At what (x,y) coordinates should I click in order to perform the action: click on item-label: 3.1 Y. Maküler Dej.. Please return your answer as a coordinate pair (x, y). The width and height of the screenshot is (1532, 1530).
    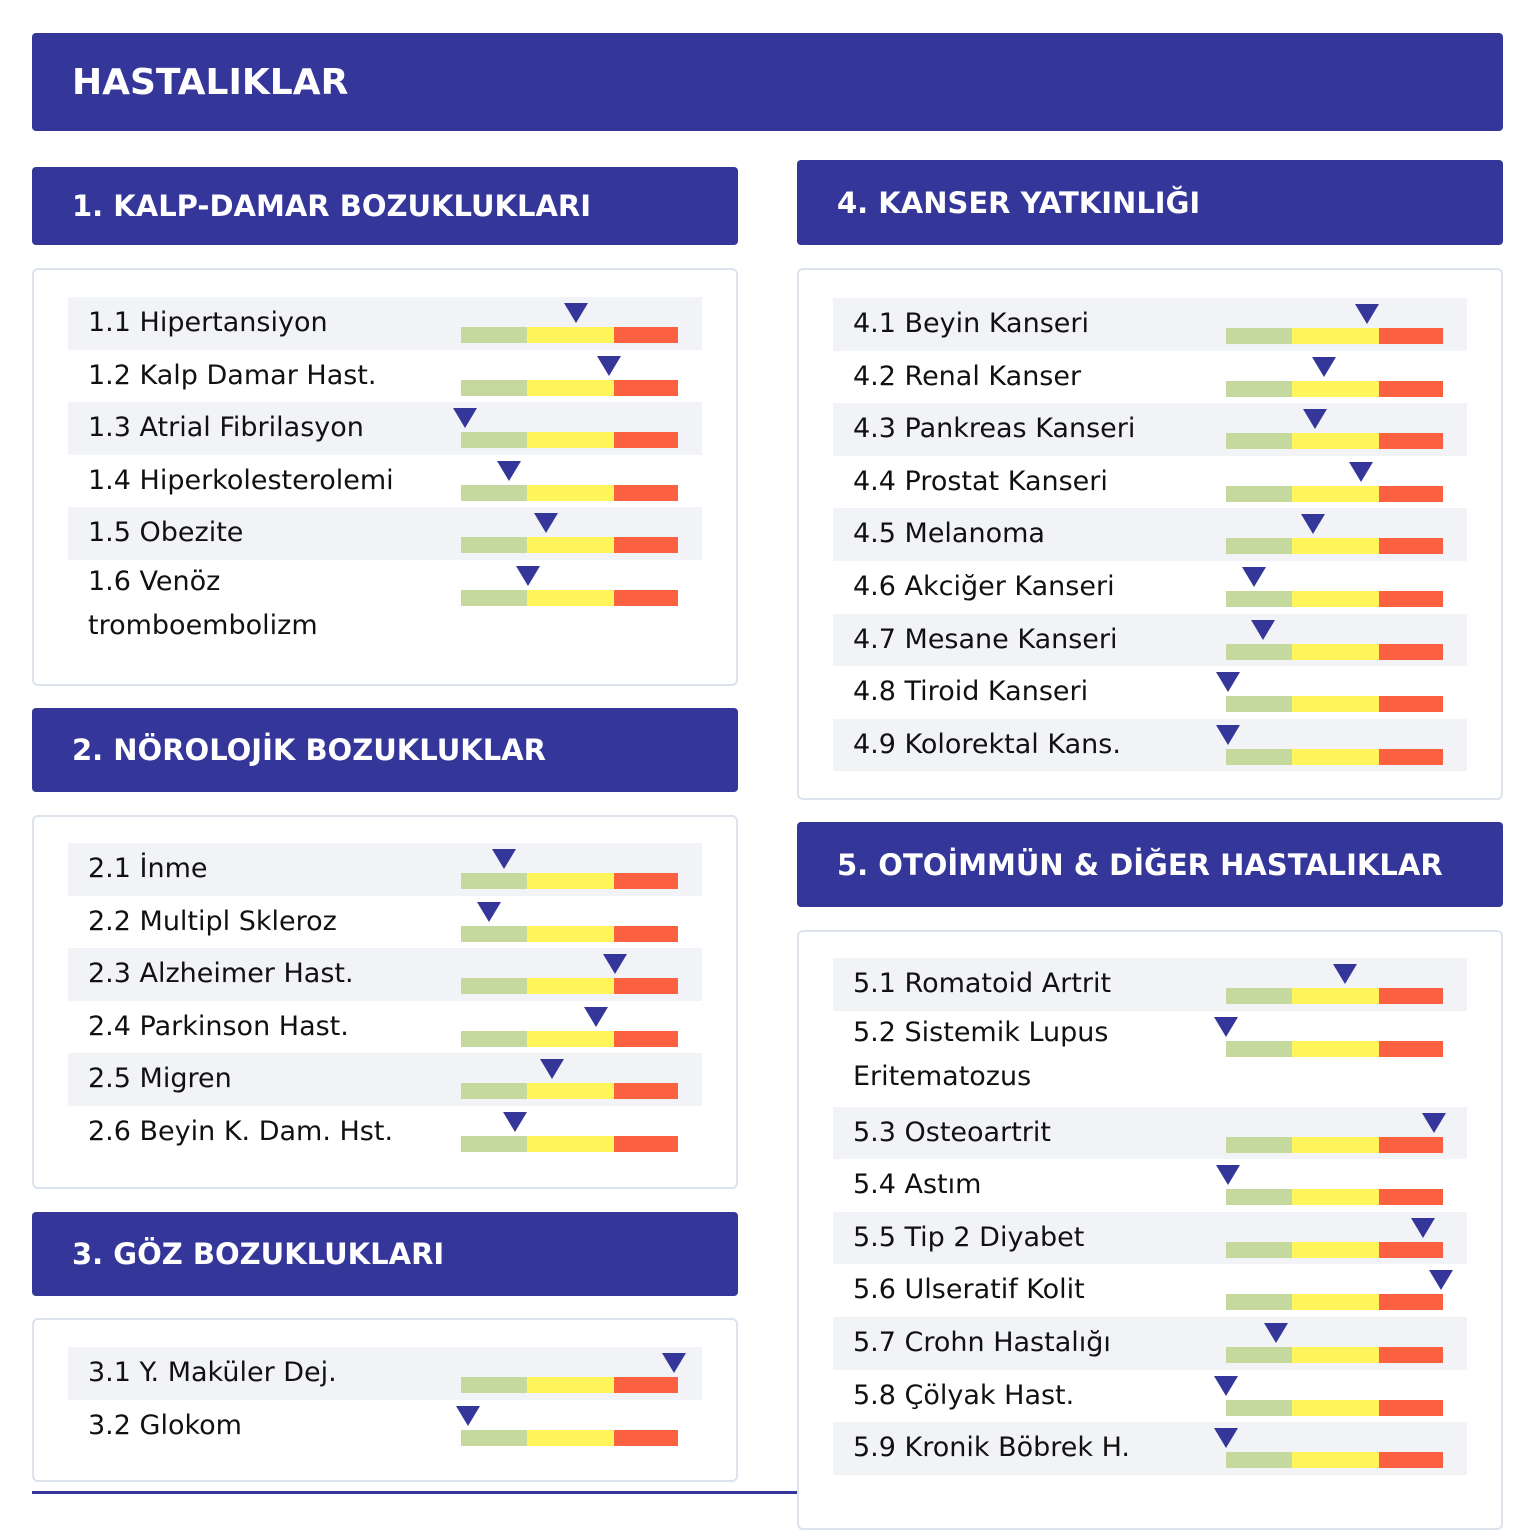
    Looking at the image, I should click on (212, 1372).